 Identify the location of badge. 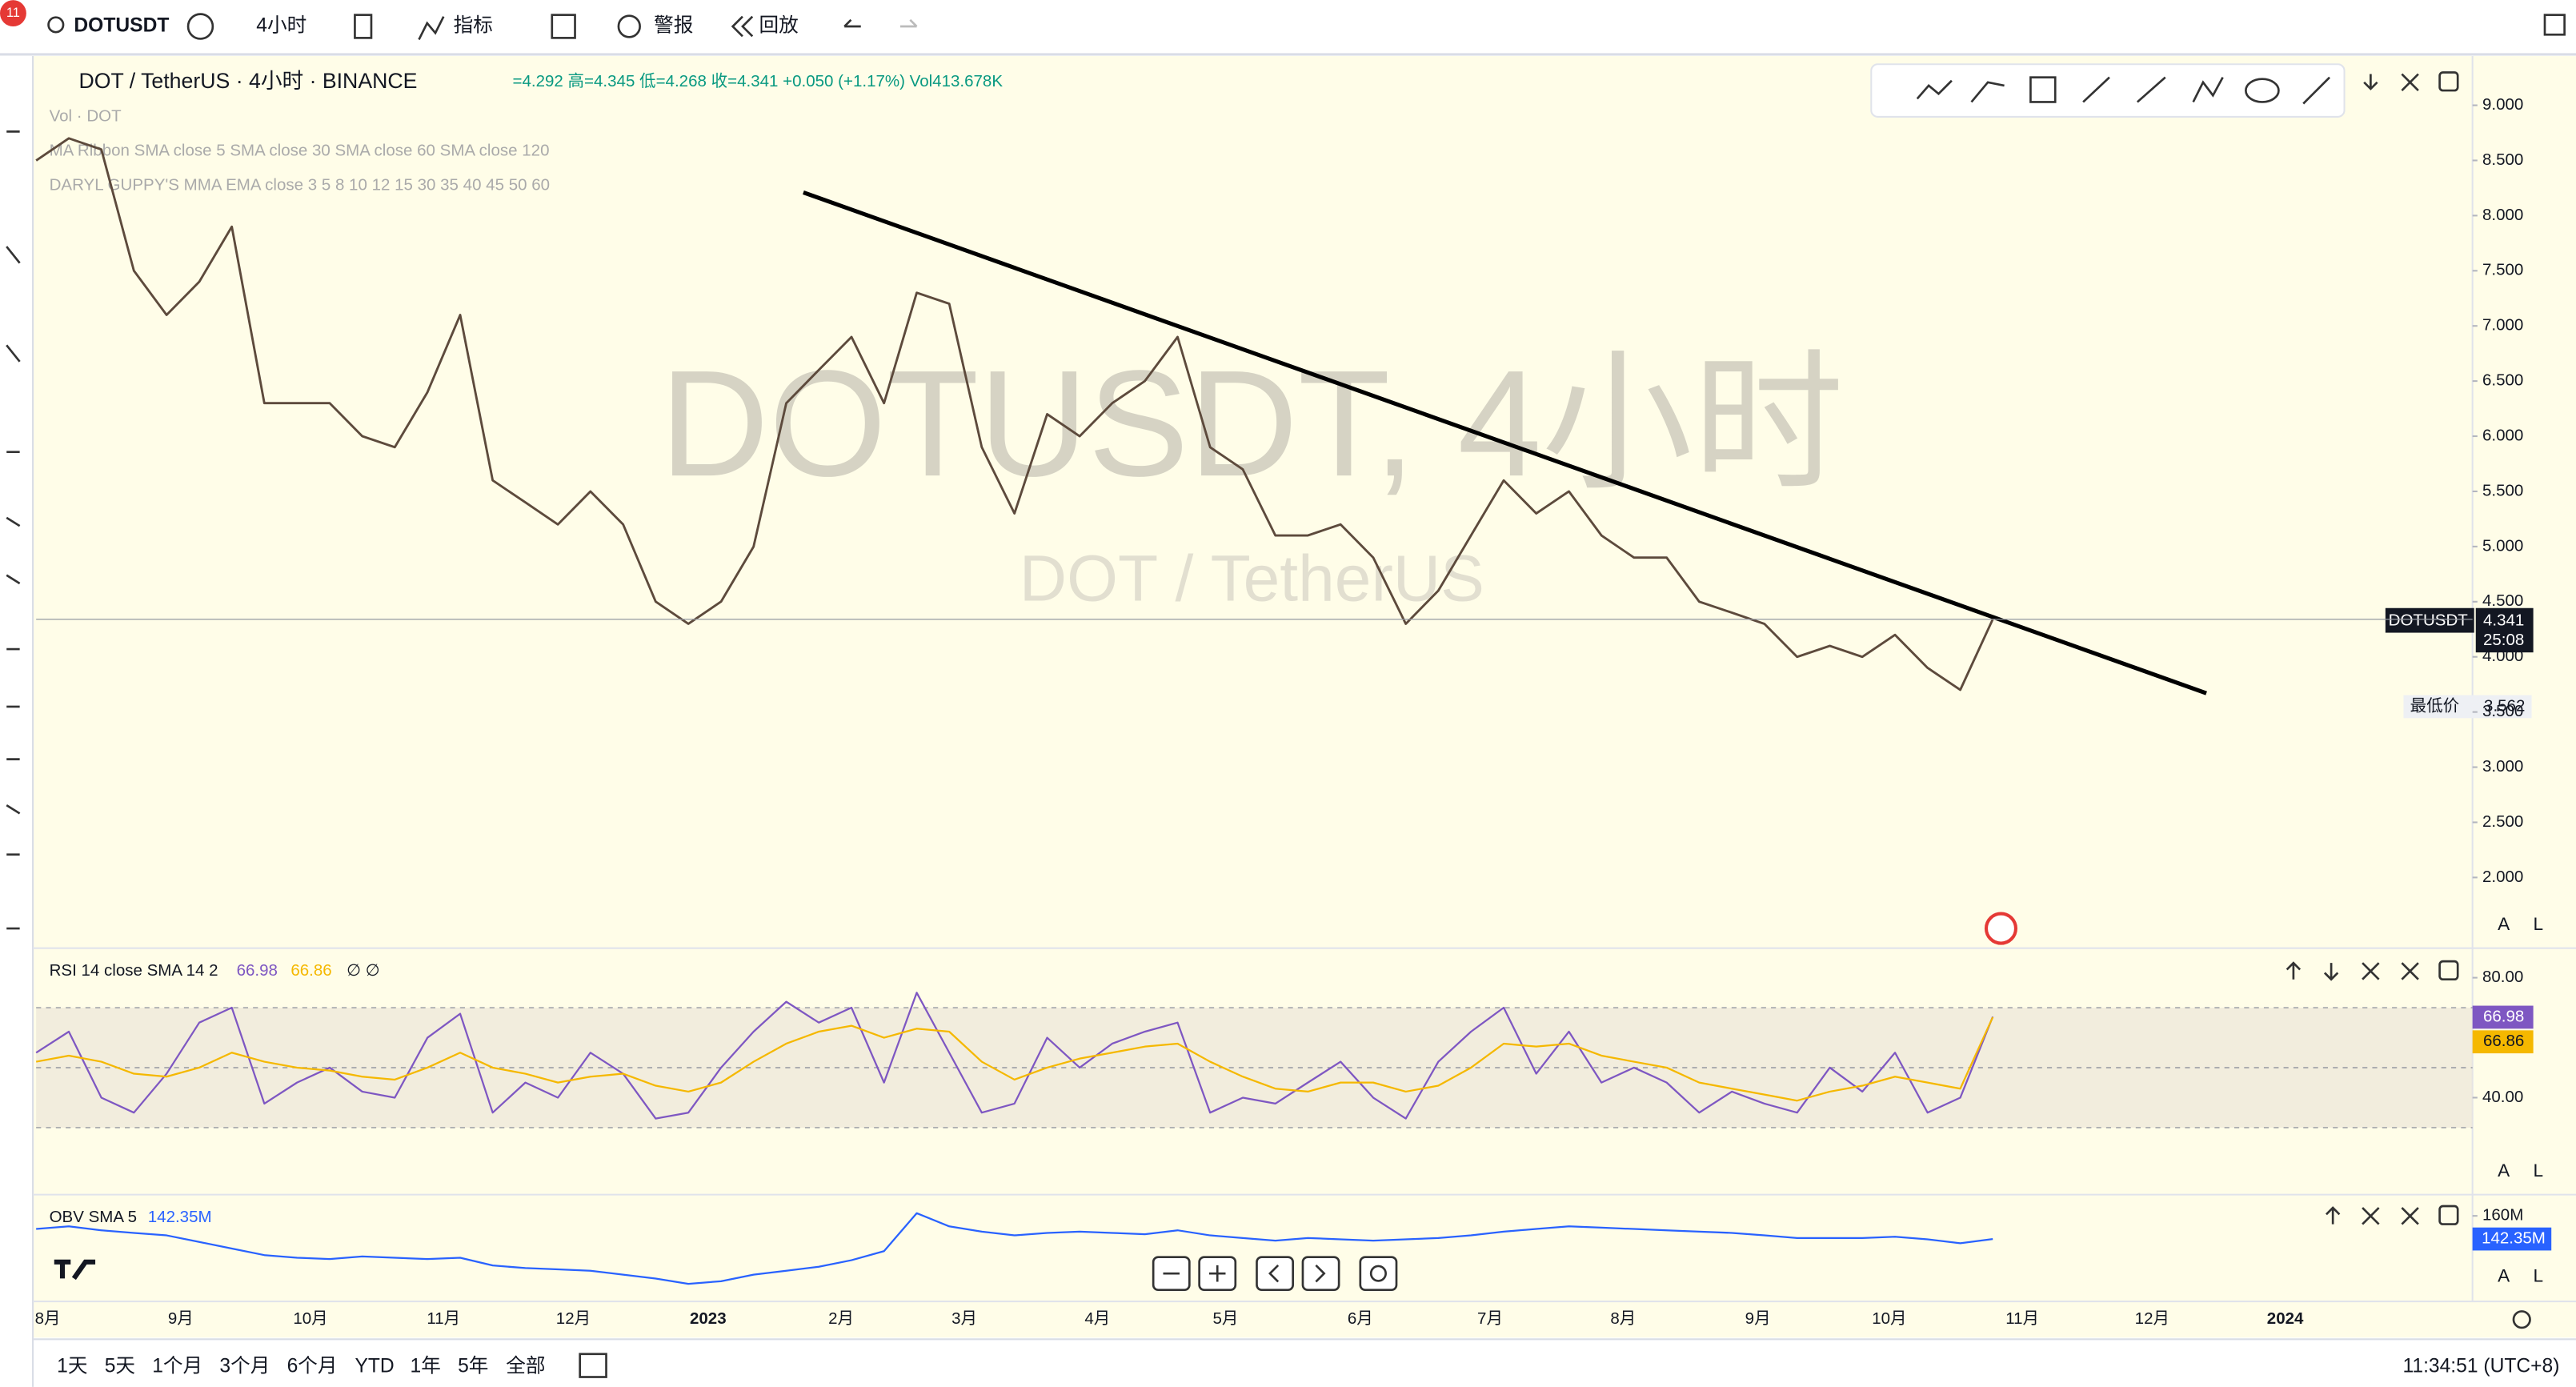
(13, 13).